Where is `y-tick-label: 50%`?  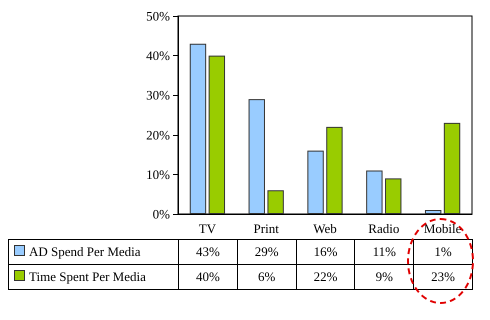 y-tick-label: 50% is located at coordinates (158, 16).